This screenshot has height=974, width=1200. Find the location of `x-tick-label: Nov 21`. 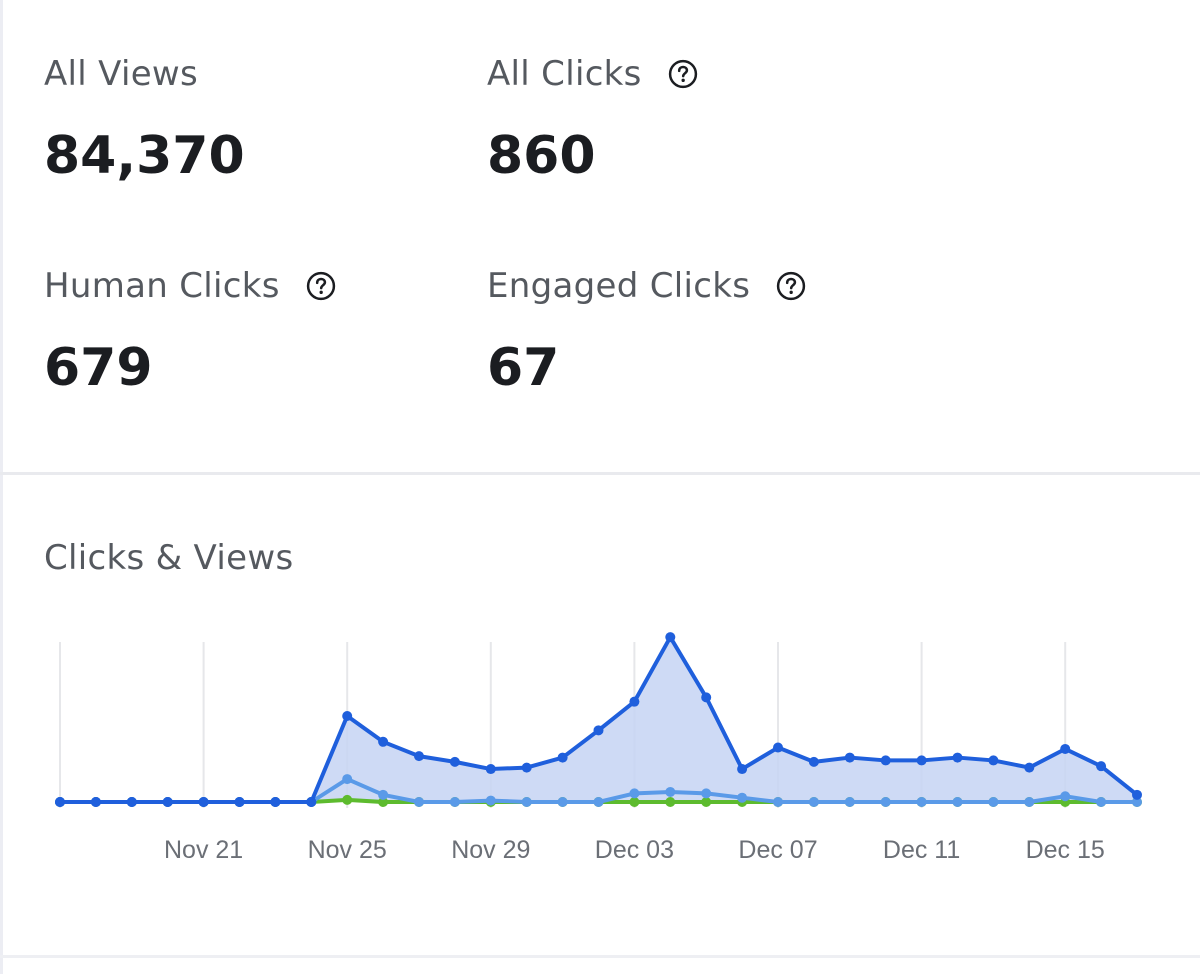

x-tick-label: Nov 21 is located at coordinates (203, 850).